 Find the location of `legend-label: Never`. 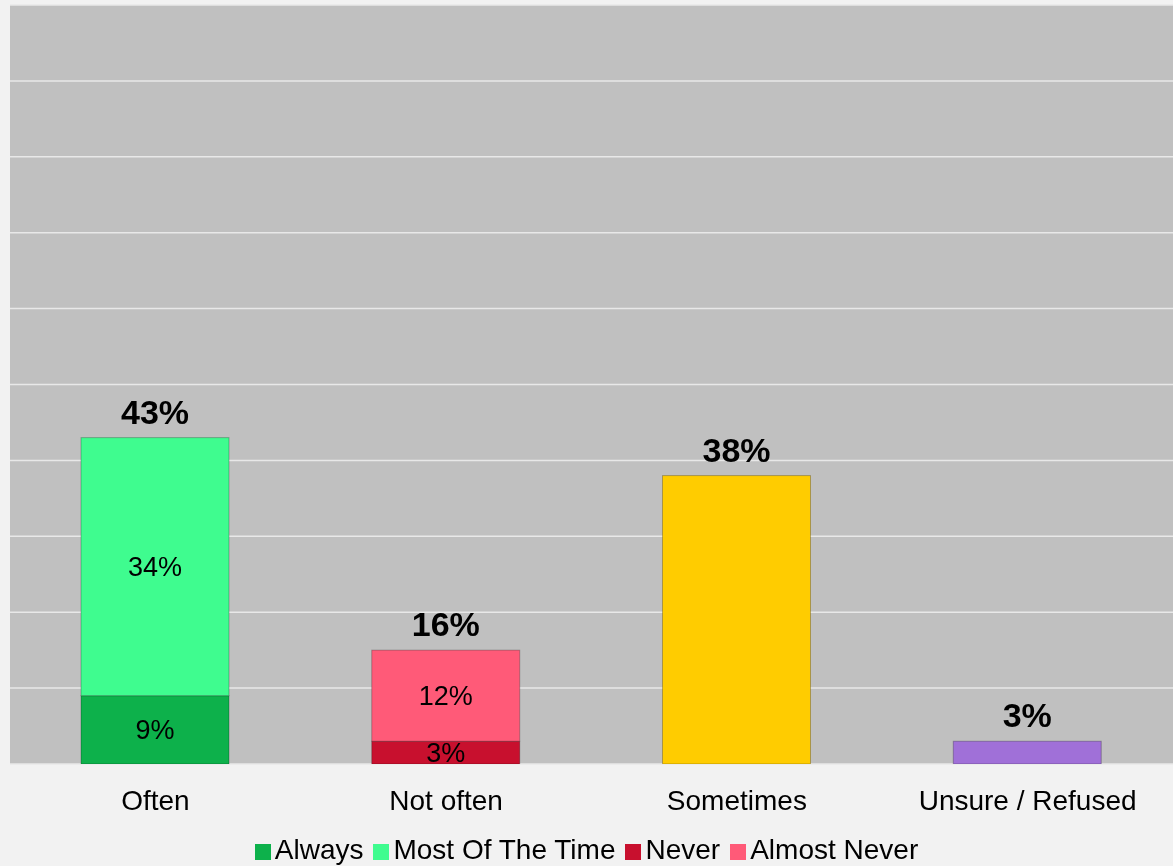

legend-label: Never is located at coordinates (683, 849).